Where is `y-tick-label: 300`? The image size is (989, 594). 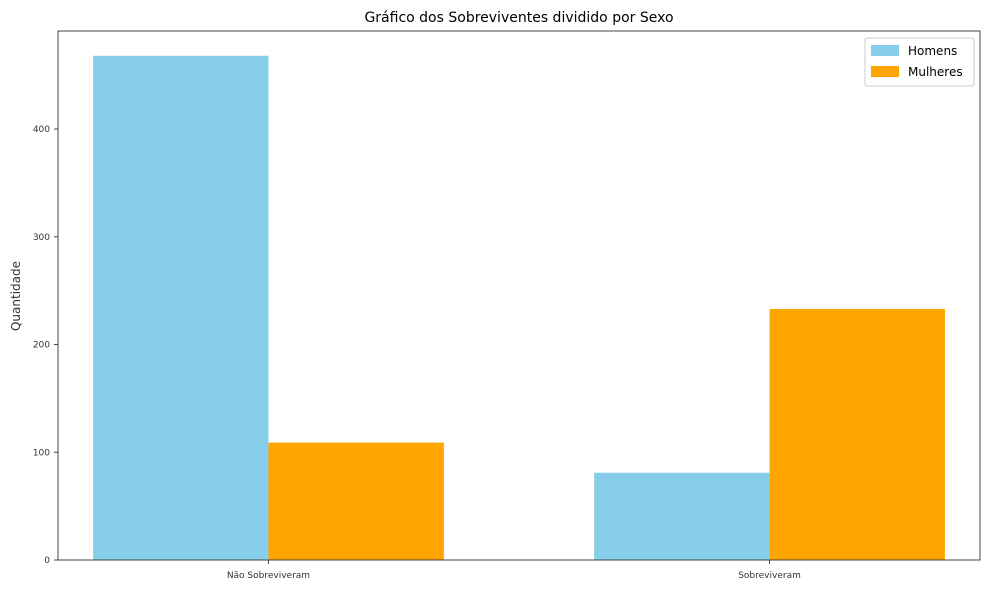
y-tick-label: 300 is located at coordinates (41, 238).